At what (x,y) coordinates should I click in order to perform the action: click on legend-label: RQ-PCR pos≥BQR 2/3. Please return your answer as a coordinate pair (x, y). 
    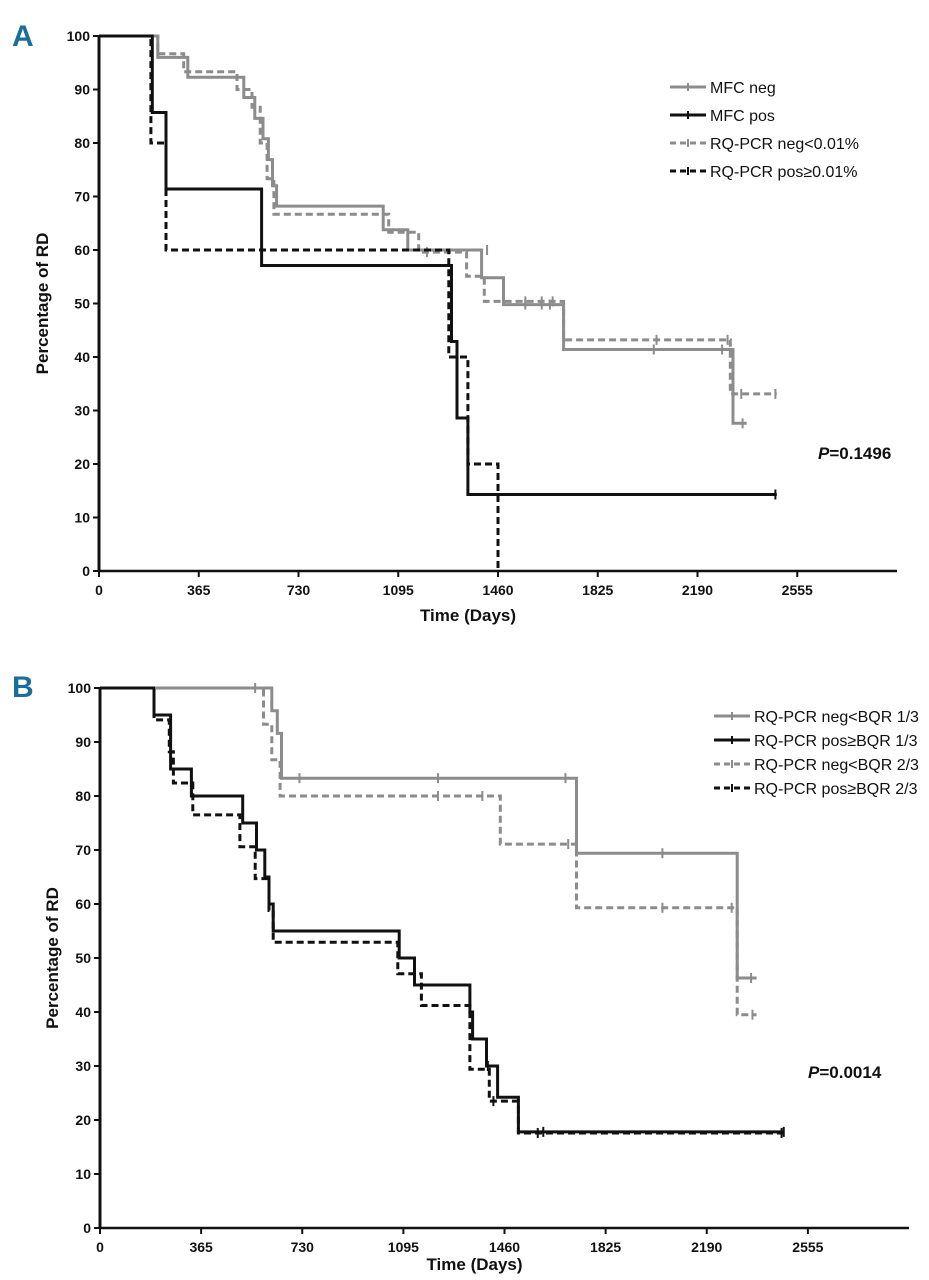
    Looking at the image, I should click on (836, 789).